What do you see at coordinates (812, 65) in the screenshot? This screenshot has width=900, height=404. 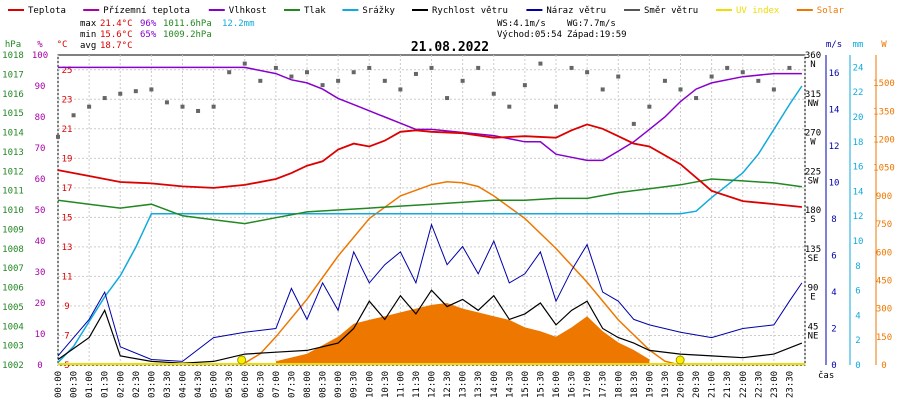 I see `dir-axis-label: N` at bounding box center [812, 65].